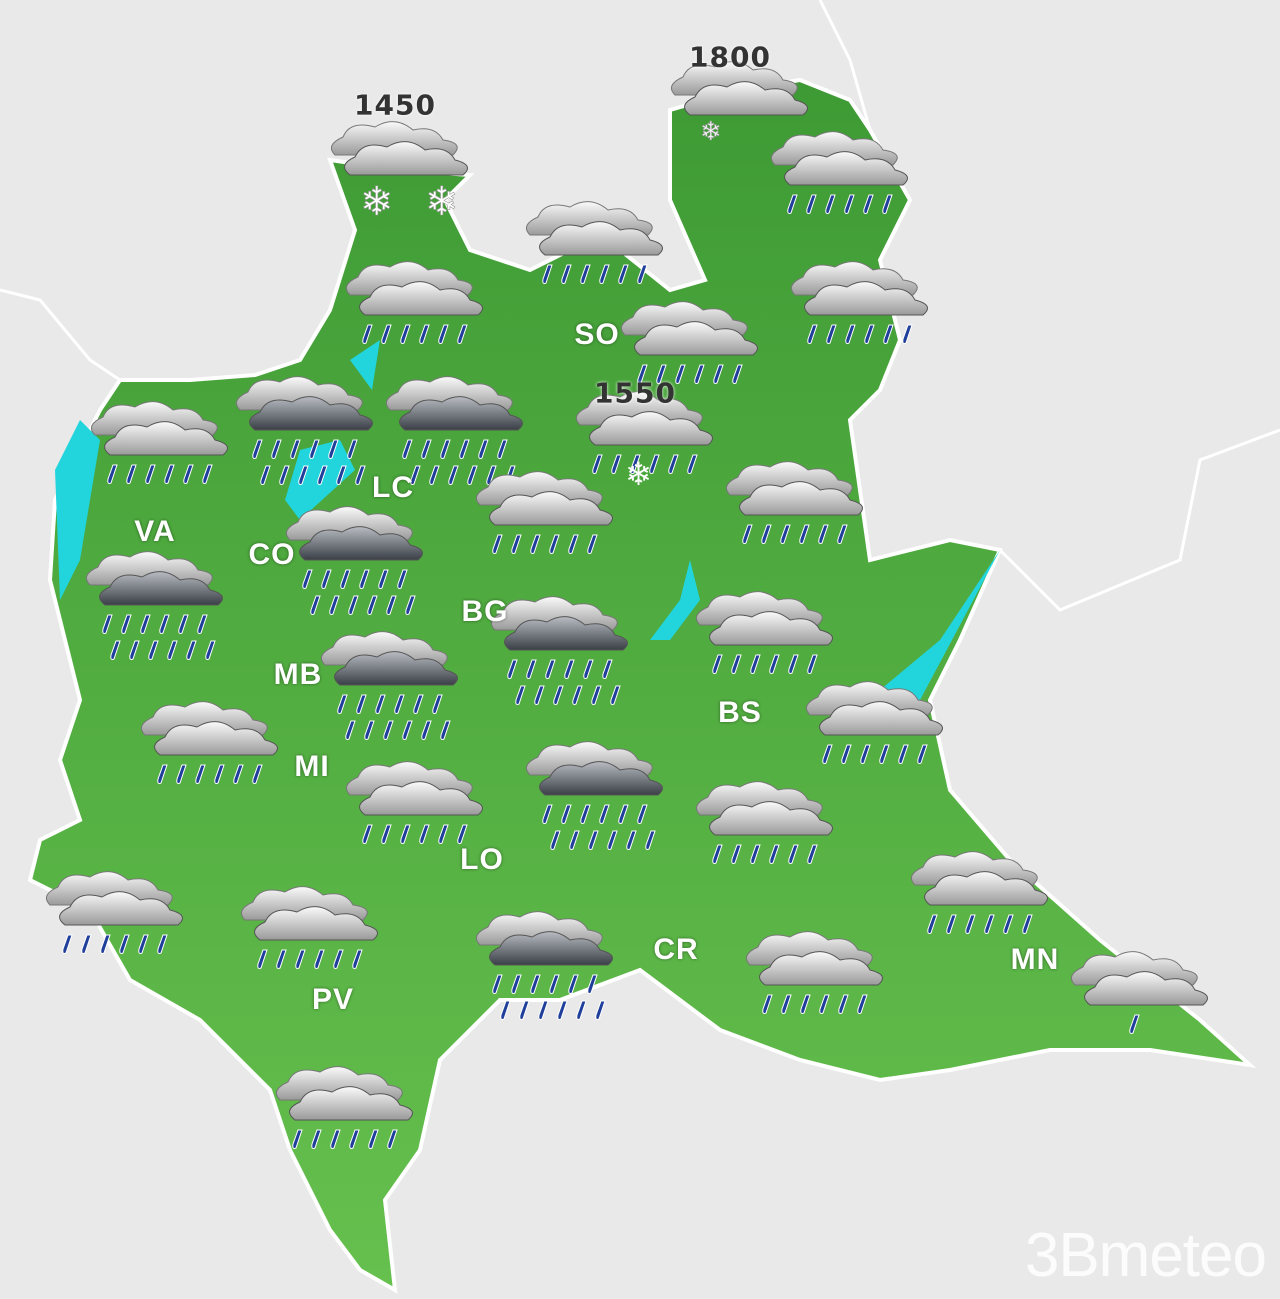 The image size is (1280, 1299). I want to click on province-label-mb: MB, so click(298, 674).